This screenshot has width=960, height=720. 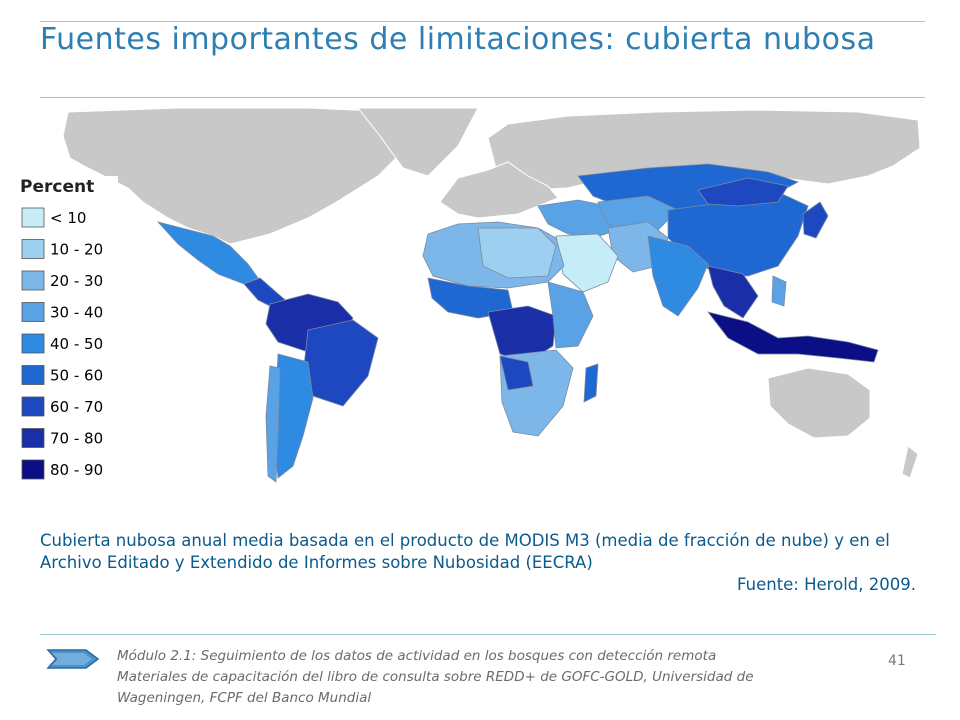 What do you see at coordinates (792, 337) in the screenshot?
I see `indonesia-region` at bounding box center [792, 337].